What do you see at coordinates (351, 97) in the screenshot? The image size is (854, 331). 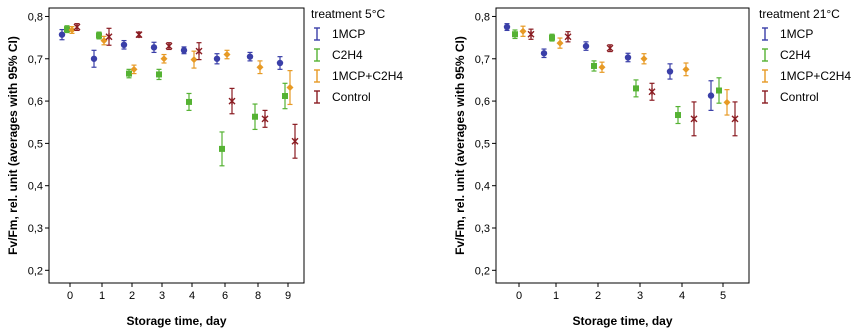 I see `legend-label: Control` at bounding box center [351, 97].